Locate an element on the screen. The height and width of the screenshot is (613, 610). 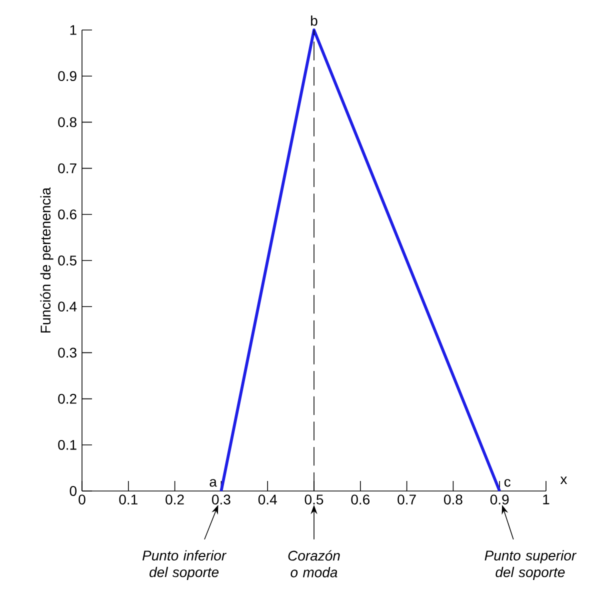
x-tick-label: 0.2 is located at coordinates (175, 499).